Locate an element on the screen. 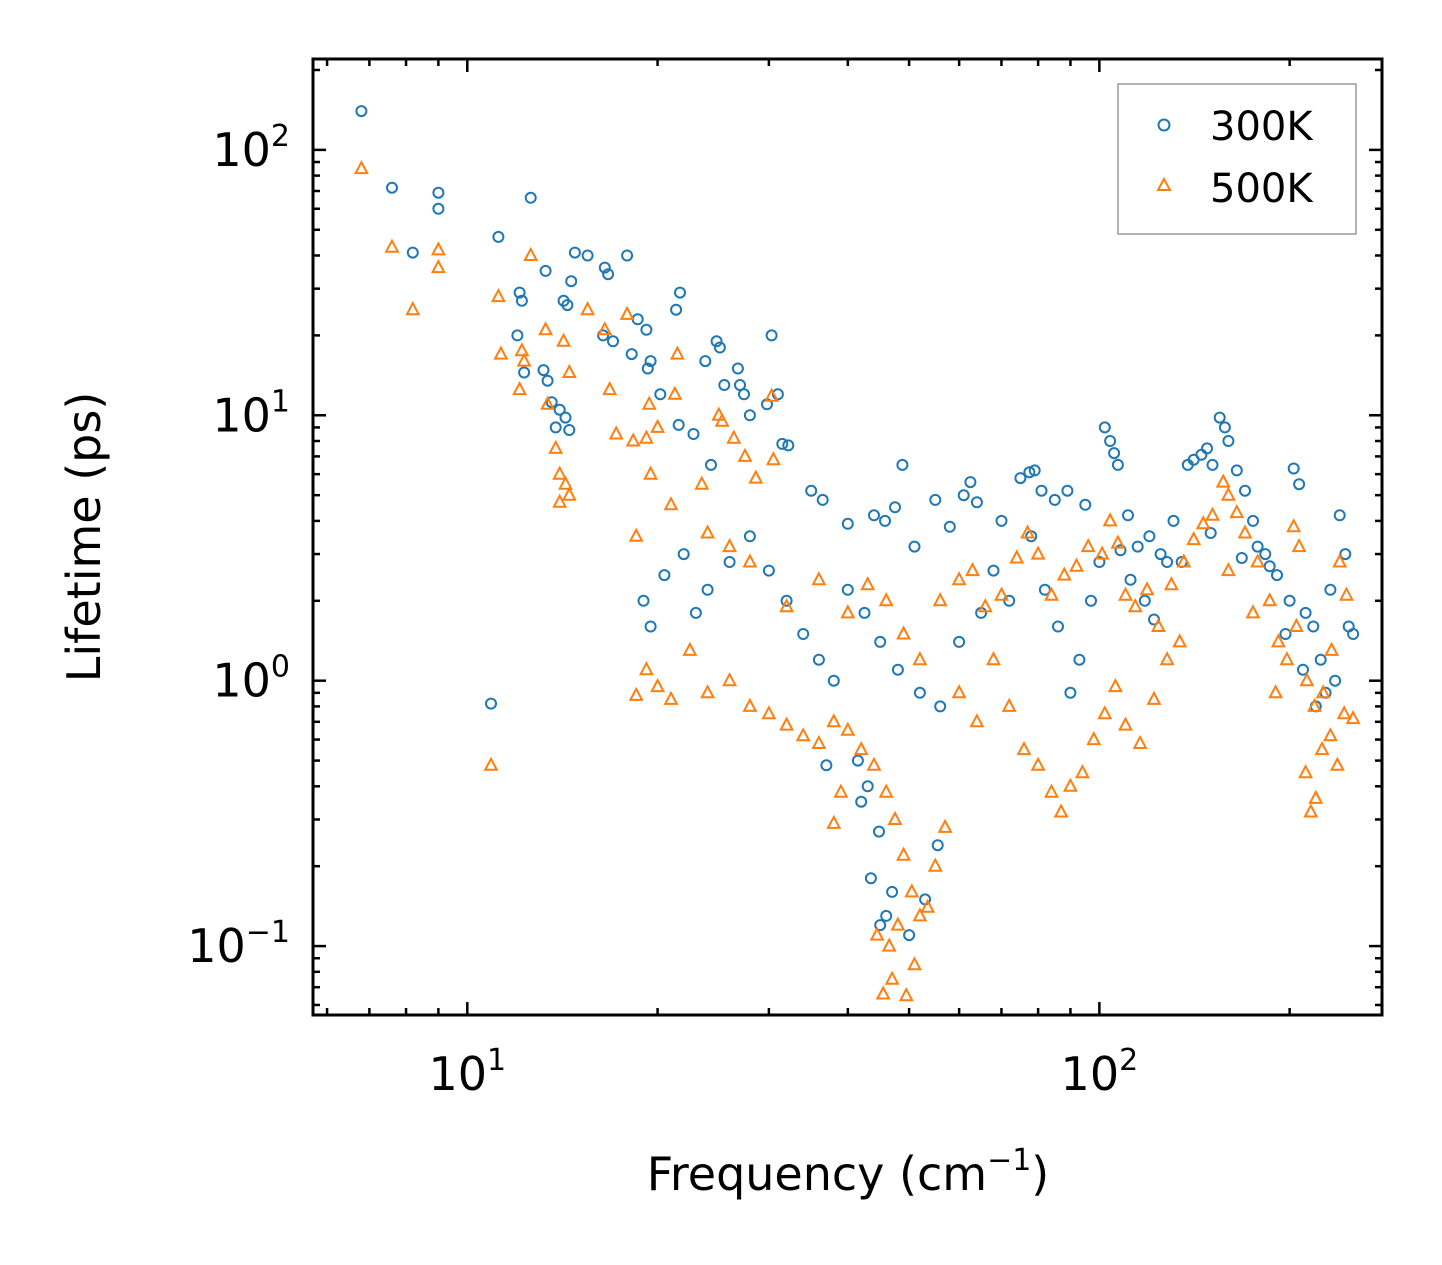 The image size is (1442, 1265). y-tick-label: 10² is located at coordinates (251, 148).